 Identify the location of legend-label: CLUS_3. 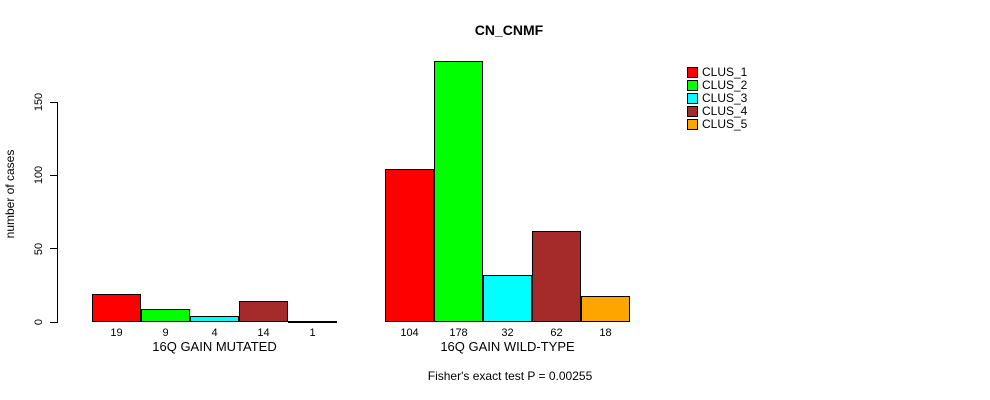
(725, 98).